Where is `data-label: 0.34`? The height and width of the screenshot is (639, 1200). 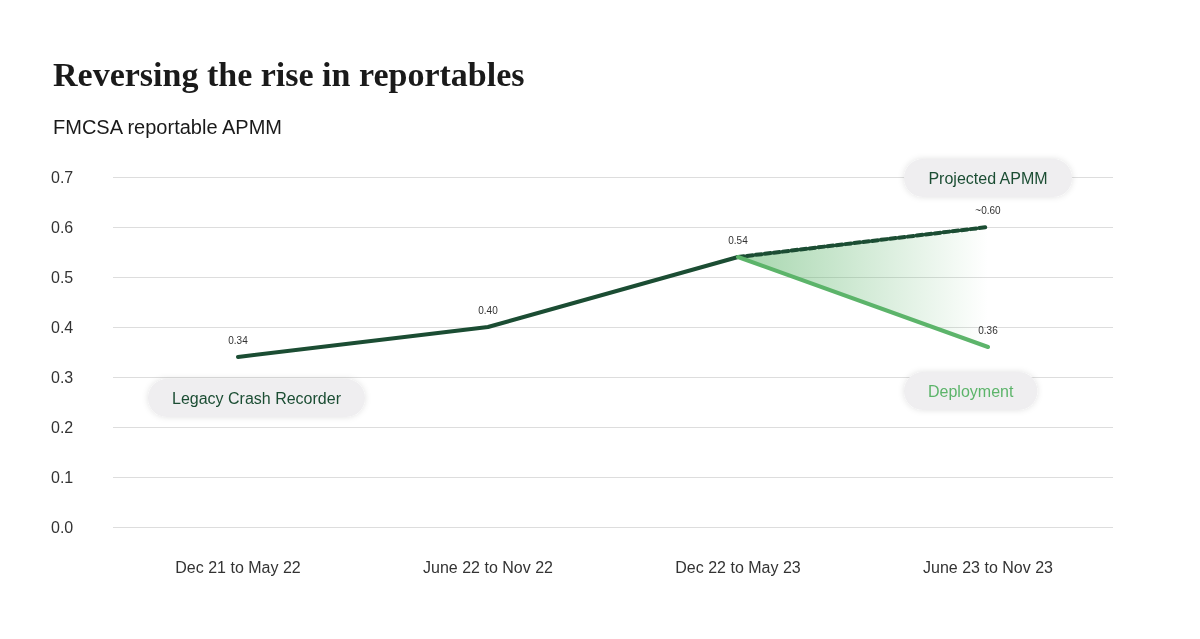 data-label: 0.34 is located at coordinates (238, 340).